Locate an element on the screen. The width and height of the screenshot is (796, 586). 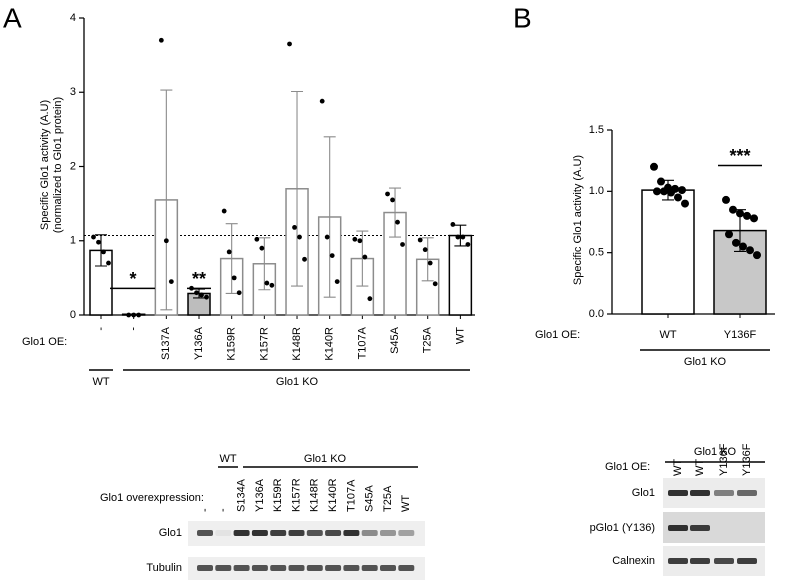
blot-row-label: Tubulin is located at coordinates (164, 568).